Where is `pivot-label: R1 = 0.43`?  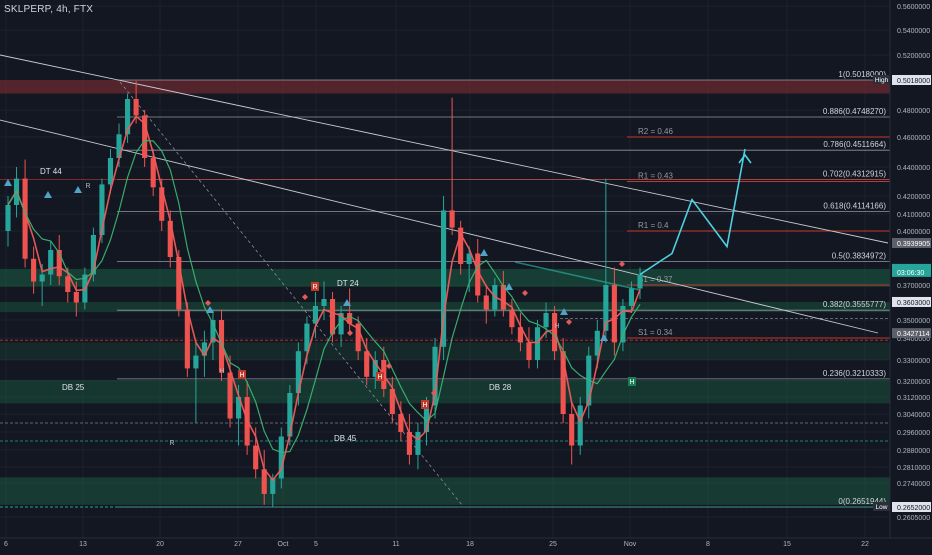
pivot-label: R1 = 0.43 is located at coordinates (655, 176).